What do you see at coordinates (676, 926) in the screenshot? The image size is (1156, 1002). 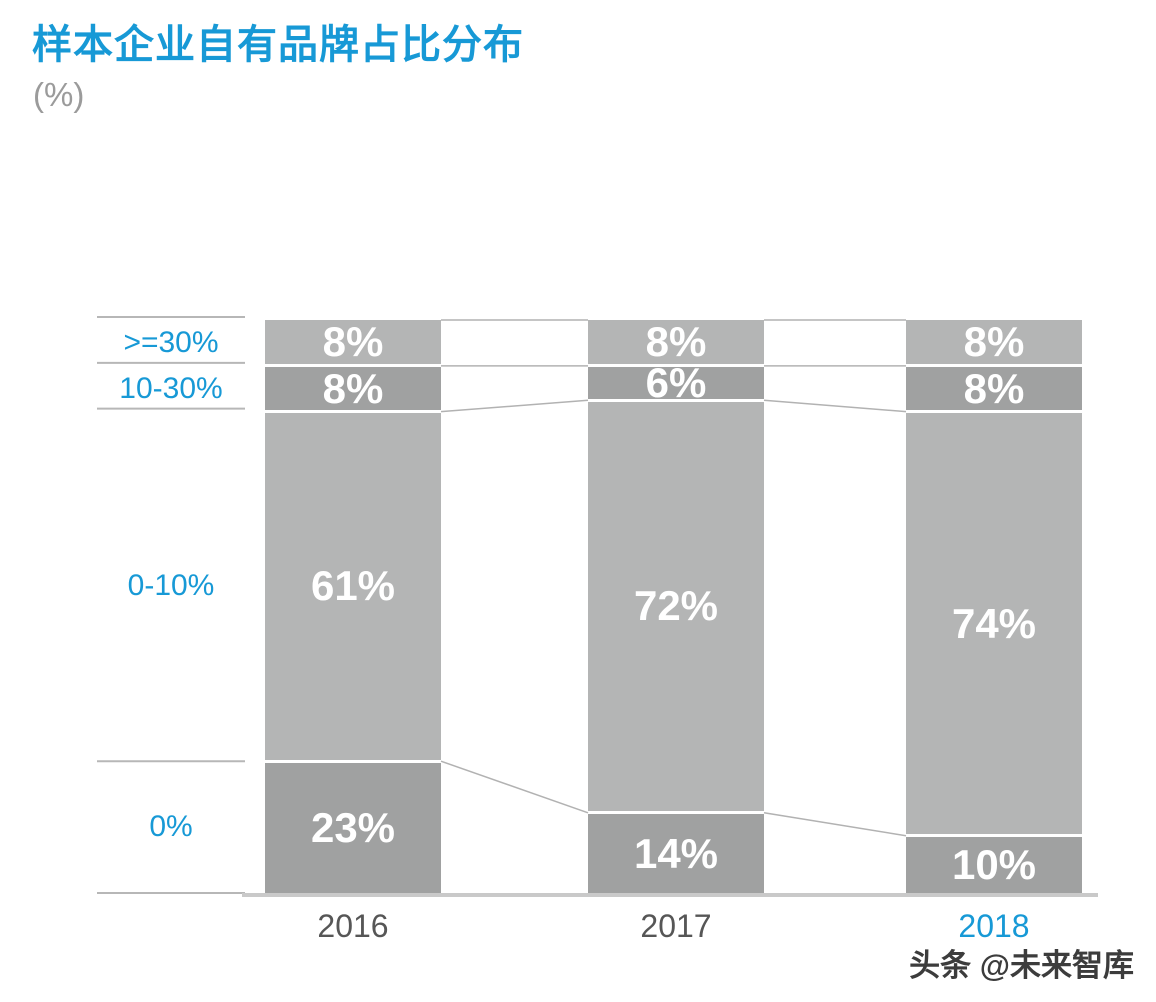 I see `x-axis-label-2017: 2017` at bounding box center [676, 926].